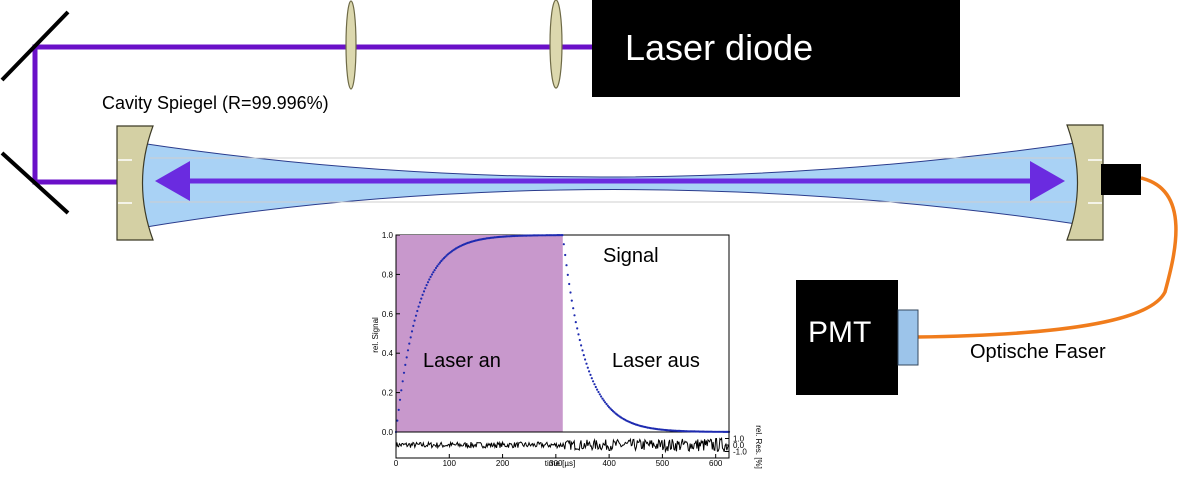 Image resolution: width=1200 pixels, height=495 pixels. Describe the element at coordinates (388, 393) in the screenshot. I see `y-tick-label: 0.2` at that location.